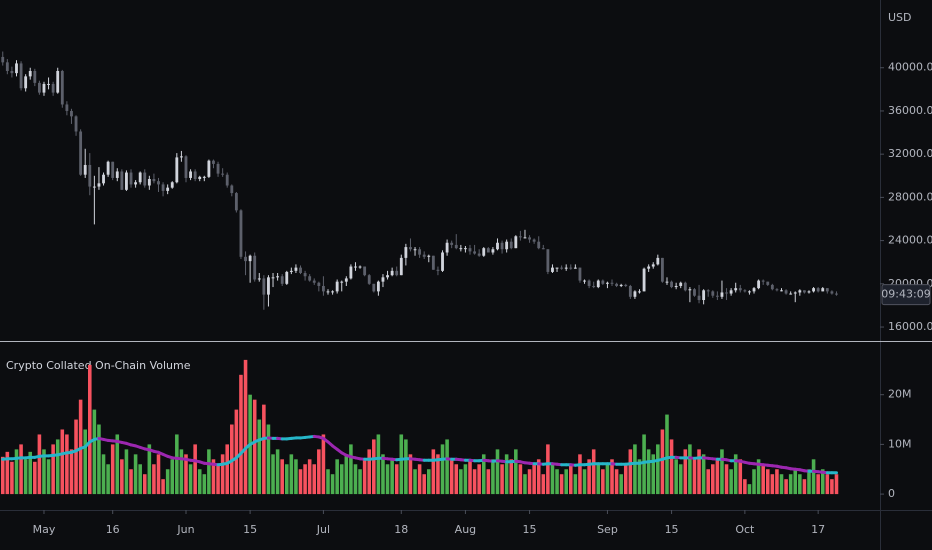  What do you see at coordinates (323, 529) in the screenshot?
I see `x-tick-label: Jul` at bounding box center [323, 529].